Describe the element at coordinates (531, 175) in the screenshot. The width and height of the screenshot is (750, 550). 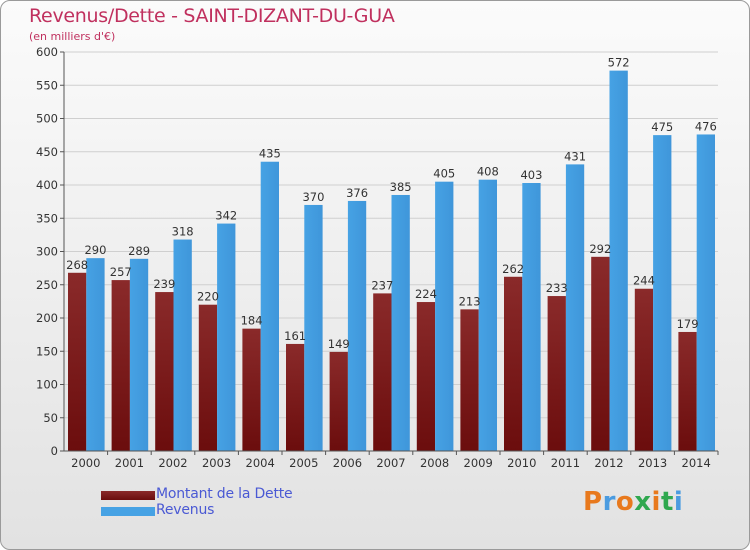
I see `data-label-revenus: 403` at that location.